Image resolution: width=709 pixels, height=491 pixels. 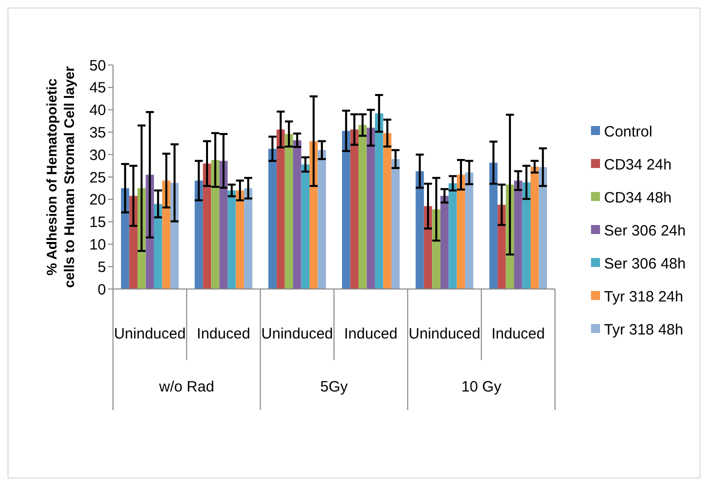 I want to click on y-tick-label: 40, so click(x=97, y=111).